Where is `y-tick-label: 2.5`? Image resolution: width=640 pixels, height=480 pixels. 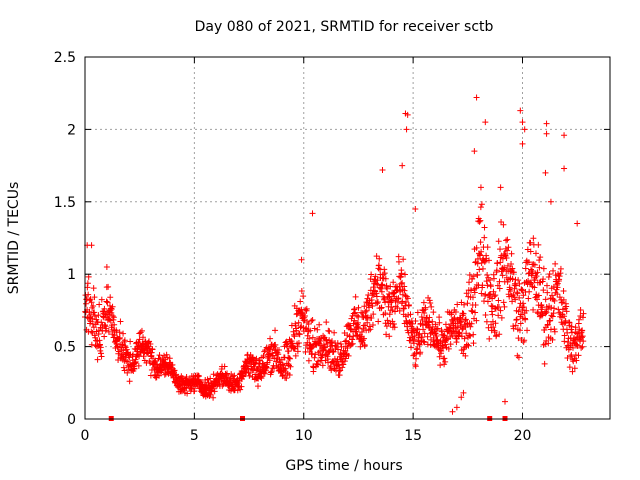
y-tick-label: 2.5 is located at coordinates (65, 58).